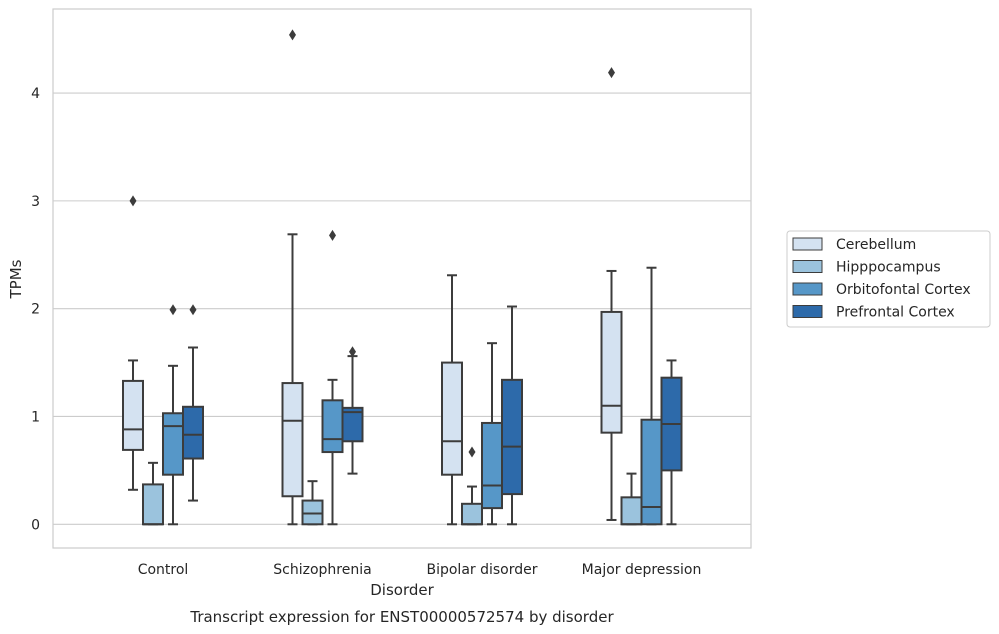 This screenshot has height=634, width=999. What do you see at coordinates (35, 202) in the screenshot?
I see `y-tick-label: 3` at bounding box center [35, 202].